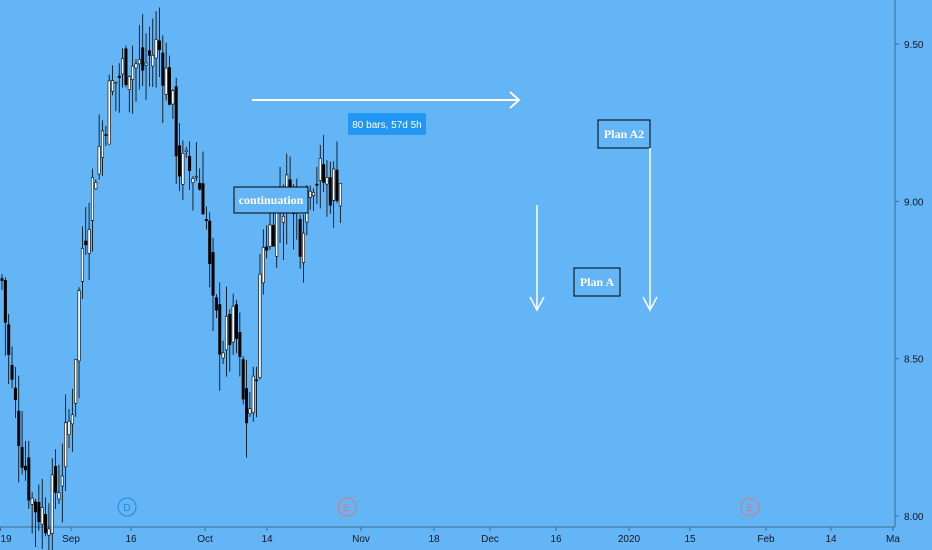 The height and width of the screenshot is (550, 932). I want to click on x-tick-label: Ma, so click(893, 539).